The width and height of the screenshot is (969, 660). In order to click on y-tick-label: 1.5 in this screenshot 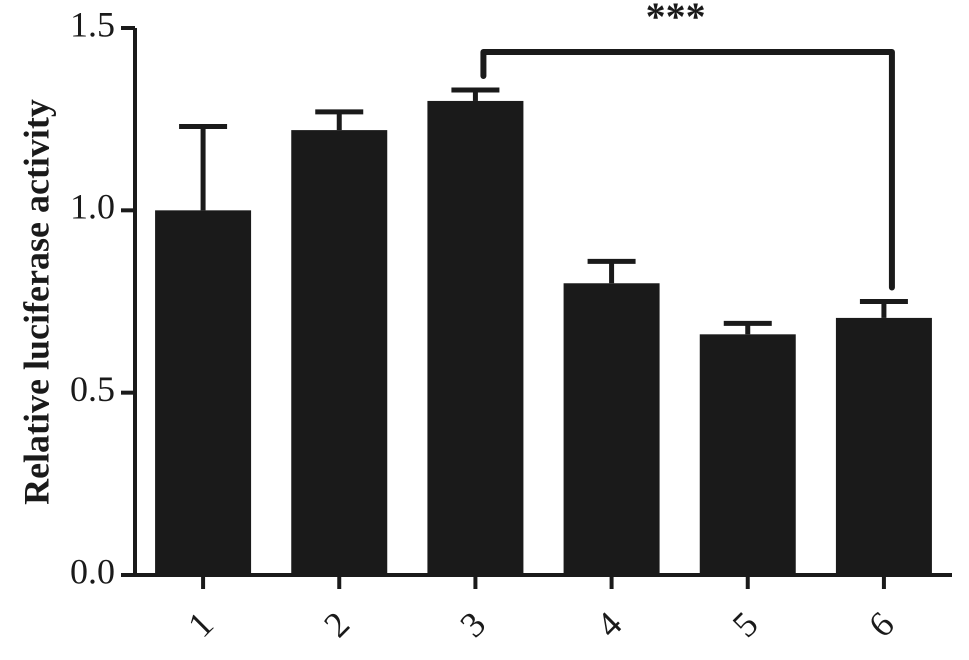, I will do `click(92, 24)`.